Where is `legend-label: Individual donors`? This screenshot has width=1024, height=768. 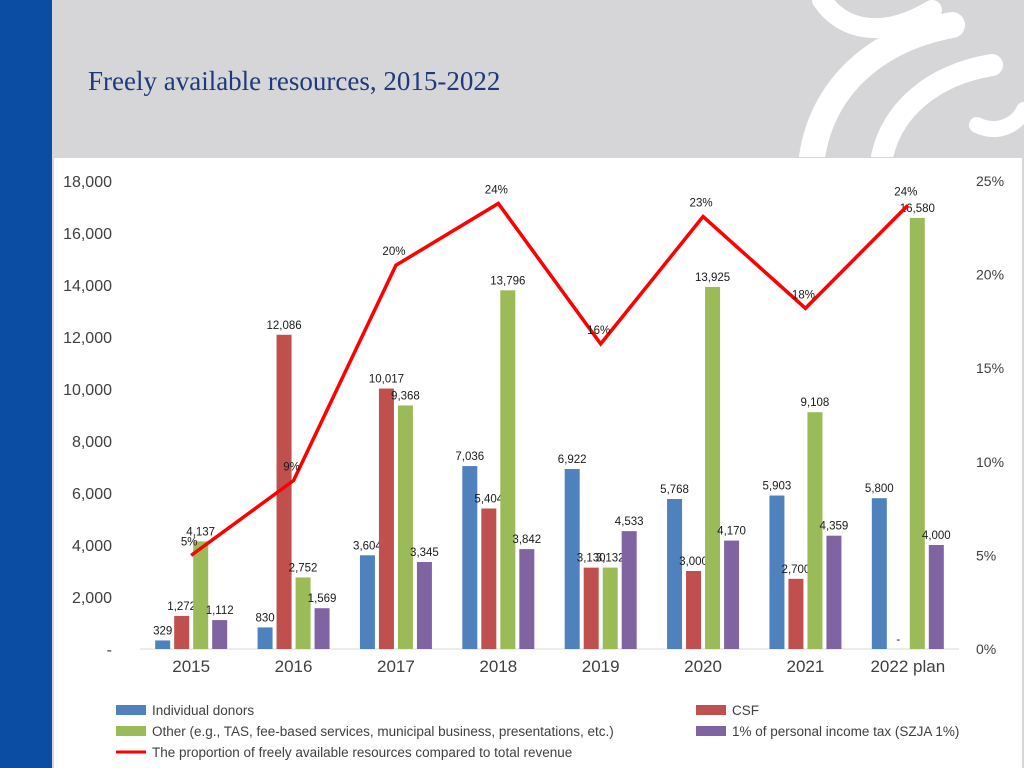 legend-label: Individual donors is located at coordinates (203, 710).